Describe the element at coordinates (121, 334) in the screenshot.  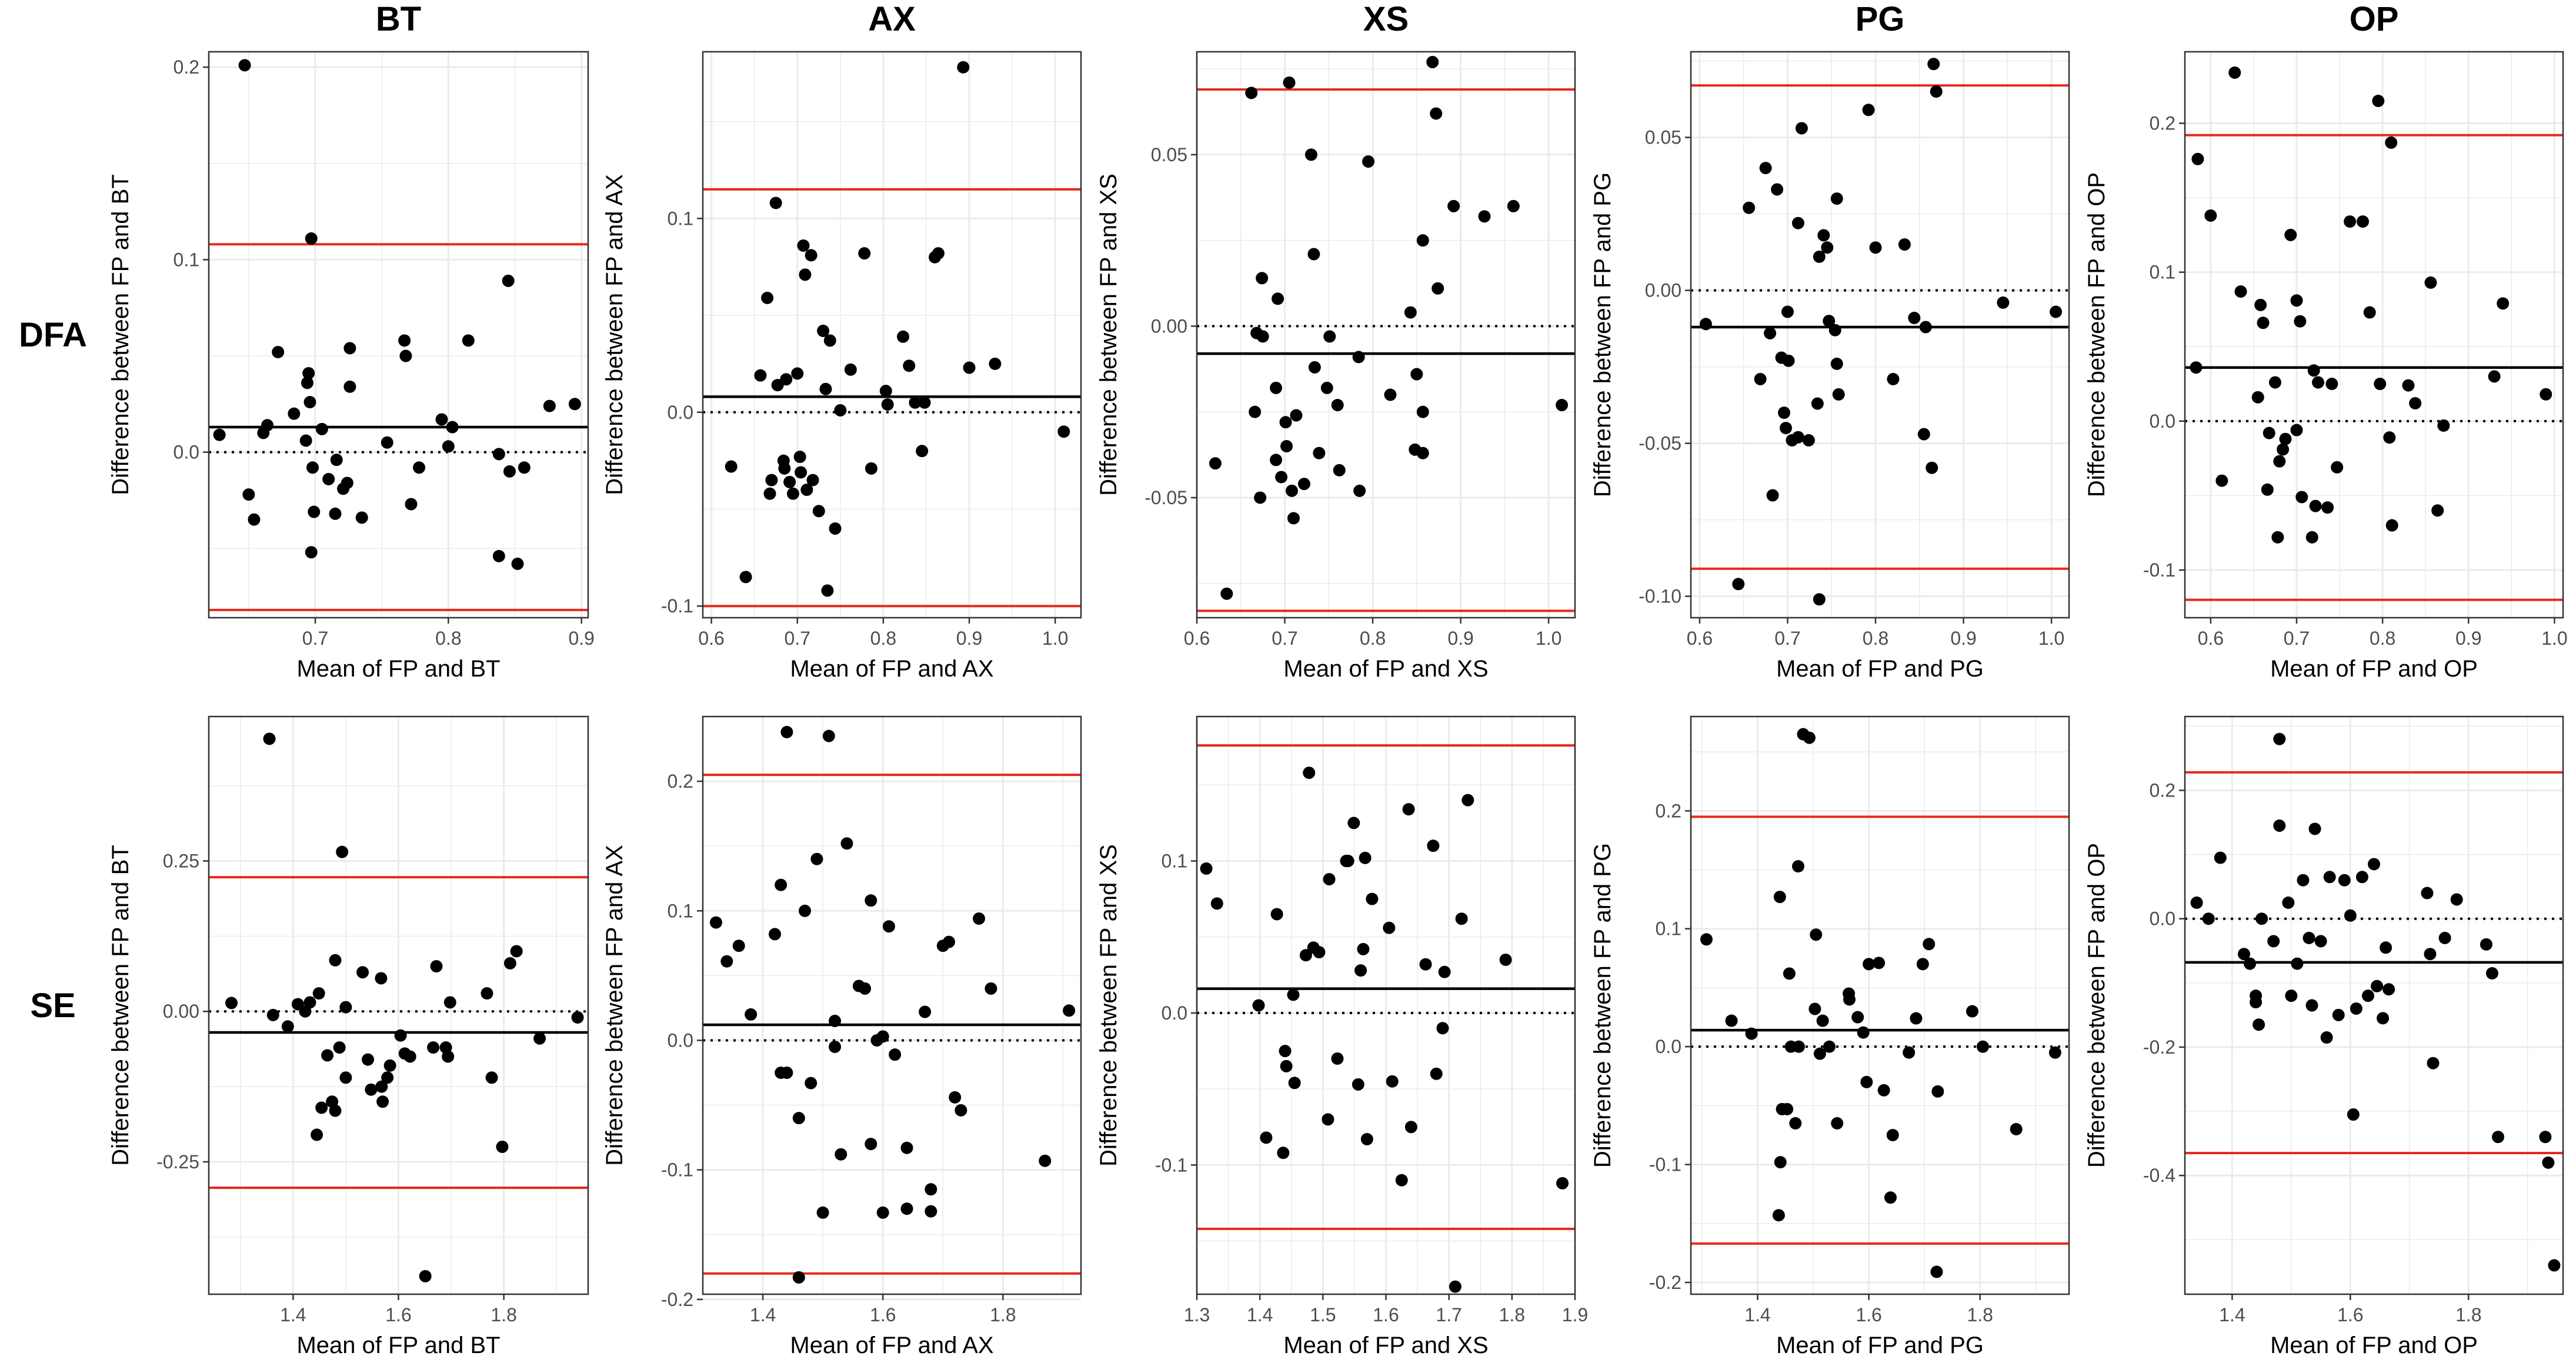
I see `y-axis-title: Difference between FP and BT` at that location.